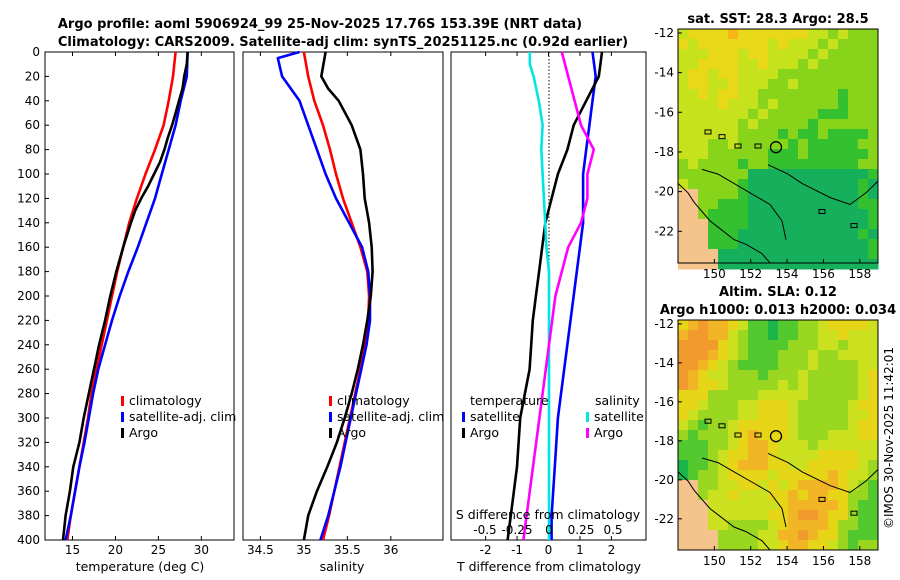 The height and width of the screenshot is (580, 900). What do you see at coordinates (664, 324) in the screenshot?
I see `map-y-tick-label: -12` at bounding box center [664, 324].